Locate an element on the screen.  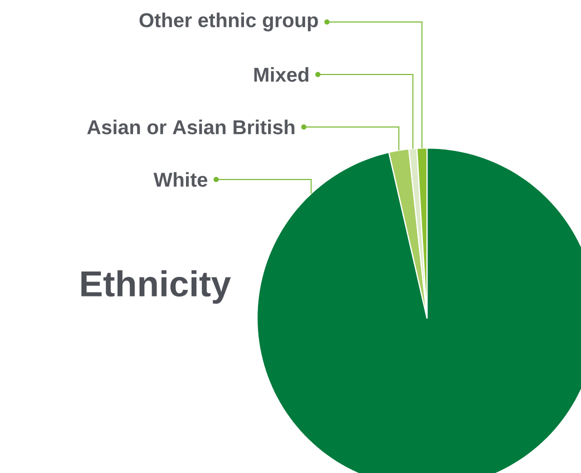
slice-label: Other ethnic group is located at coordinates (229, 22).